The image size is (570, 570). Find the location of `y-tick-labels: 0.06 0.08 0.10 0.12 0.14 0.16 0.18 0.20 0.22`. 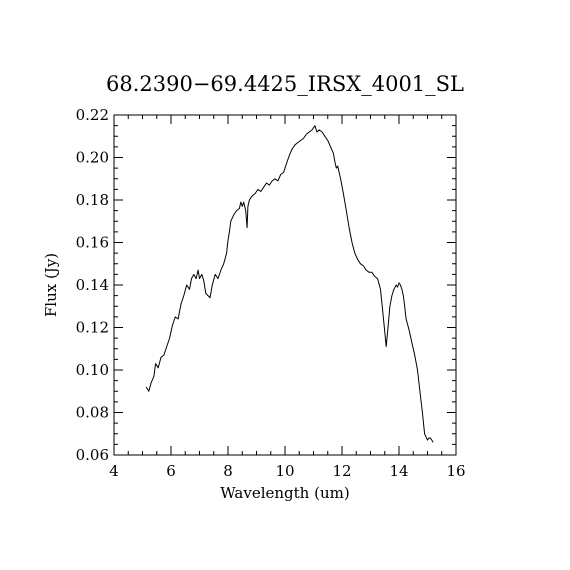

y-tick-labels: 0.06 0.08 0.10 0.12 0.14 0.16 0.18 0.20 0.22 is located at coordinates (92, 285).